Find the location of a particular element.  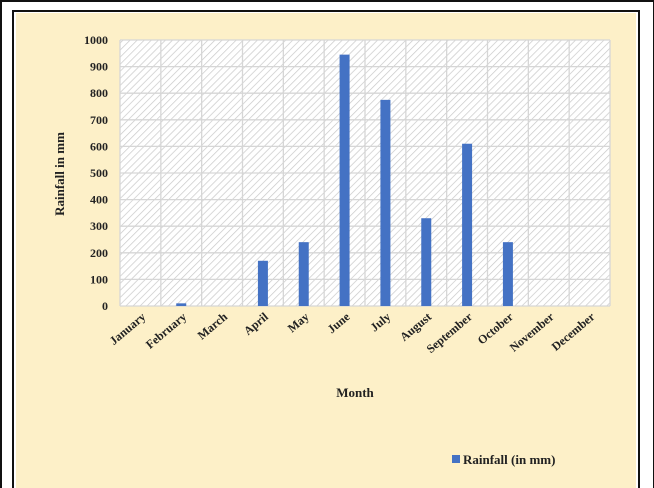

y-tick-label: 400 is located at coordinates (99, 200).